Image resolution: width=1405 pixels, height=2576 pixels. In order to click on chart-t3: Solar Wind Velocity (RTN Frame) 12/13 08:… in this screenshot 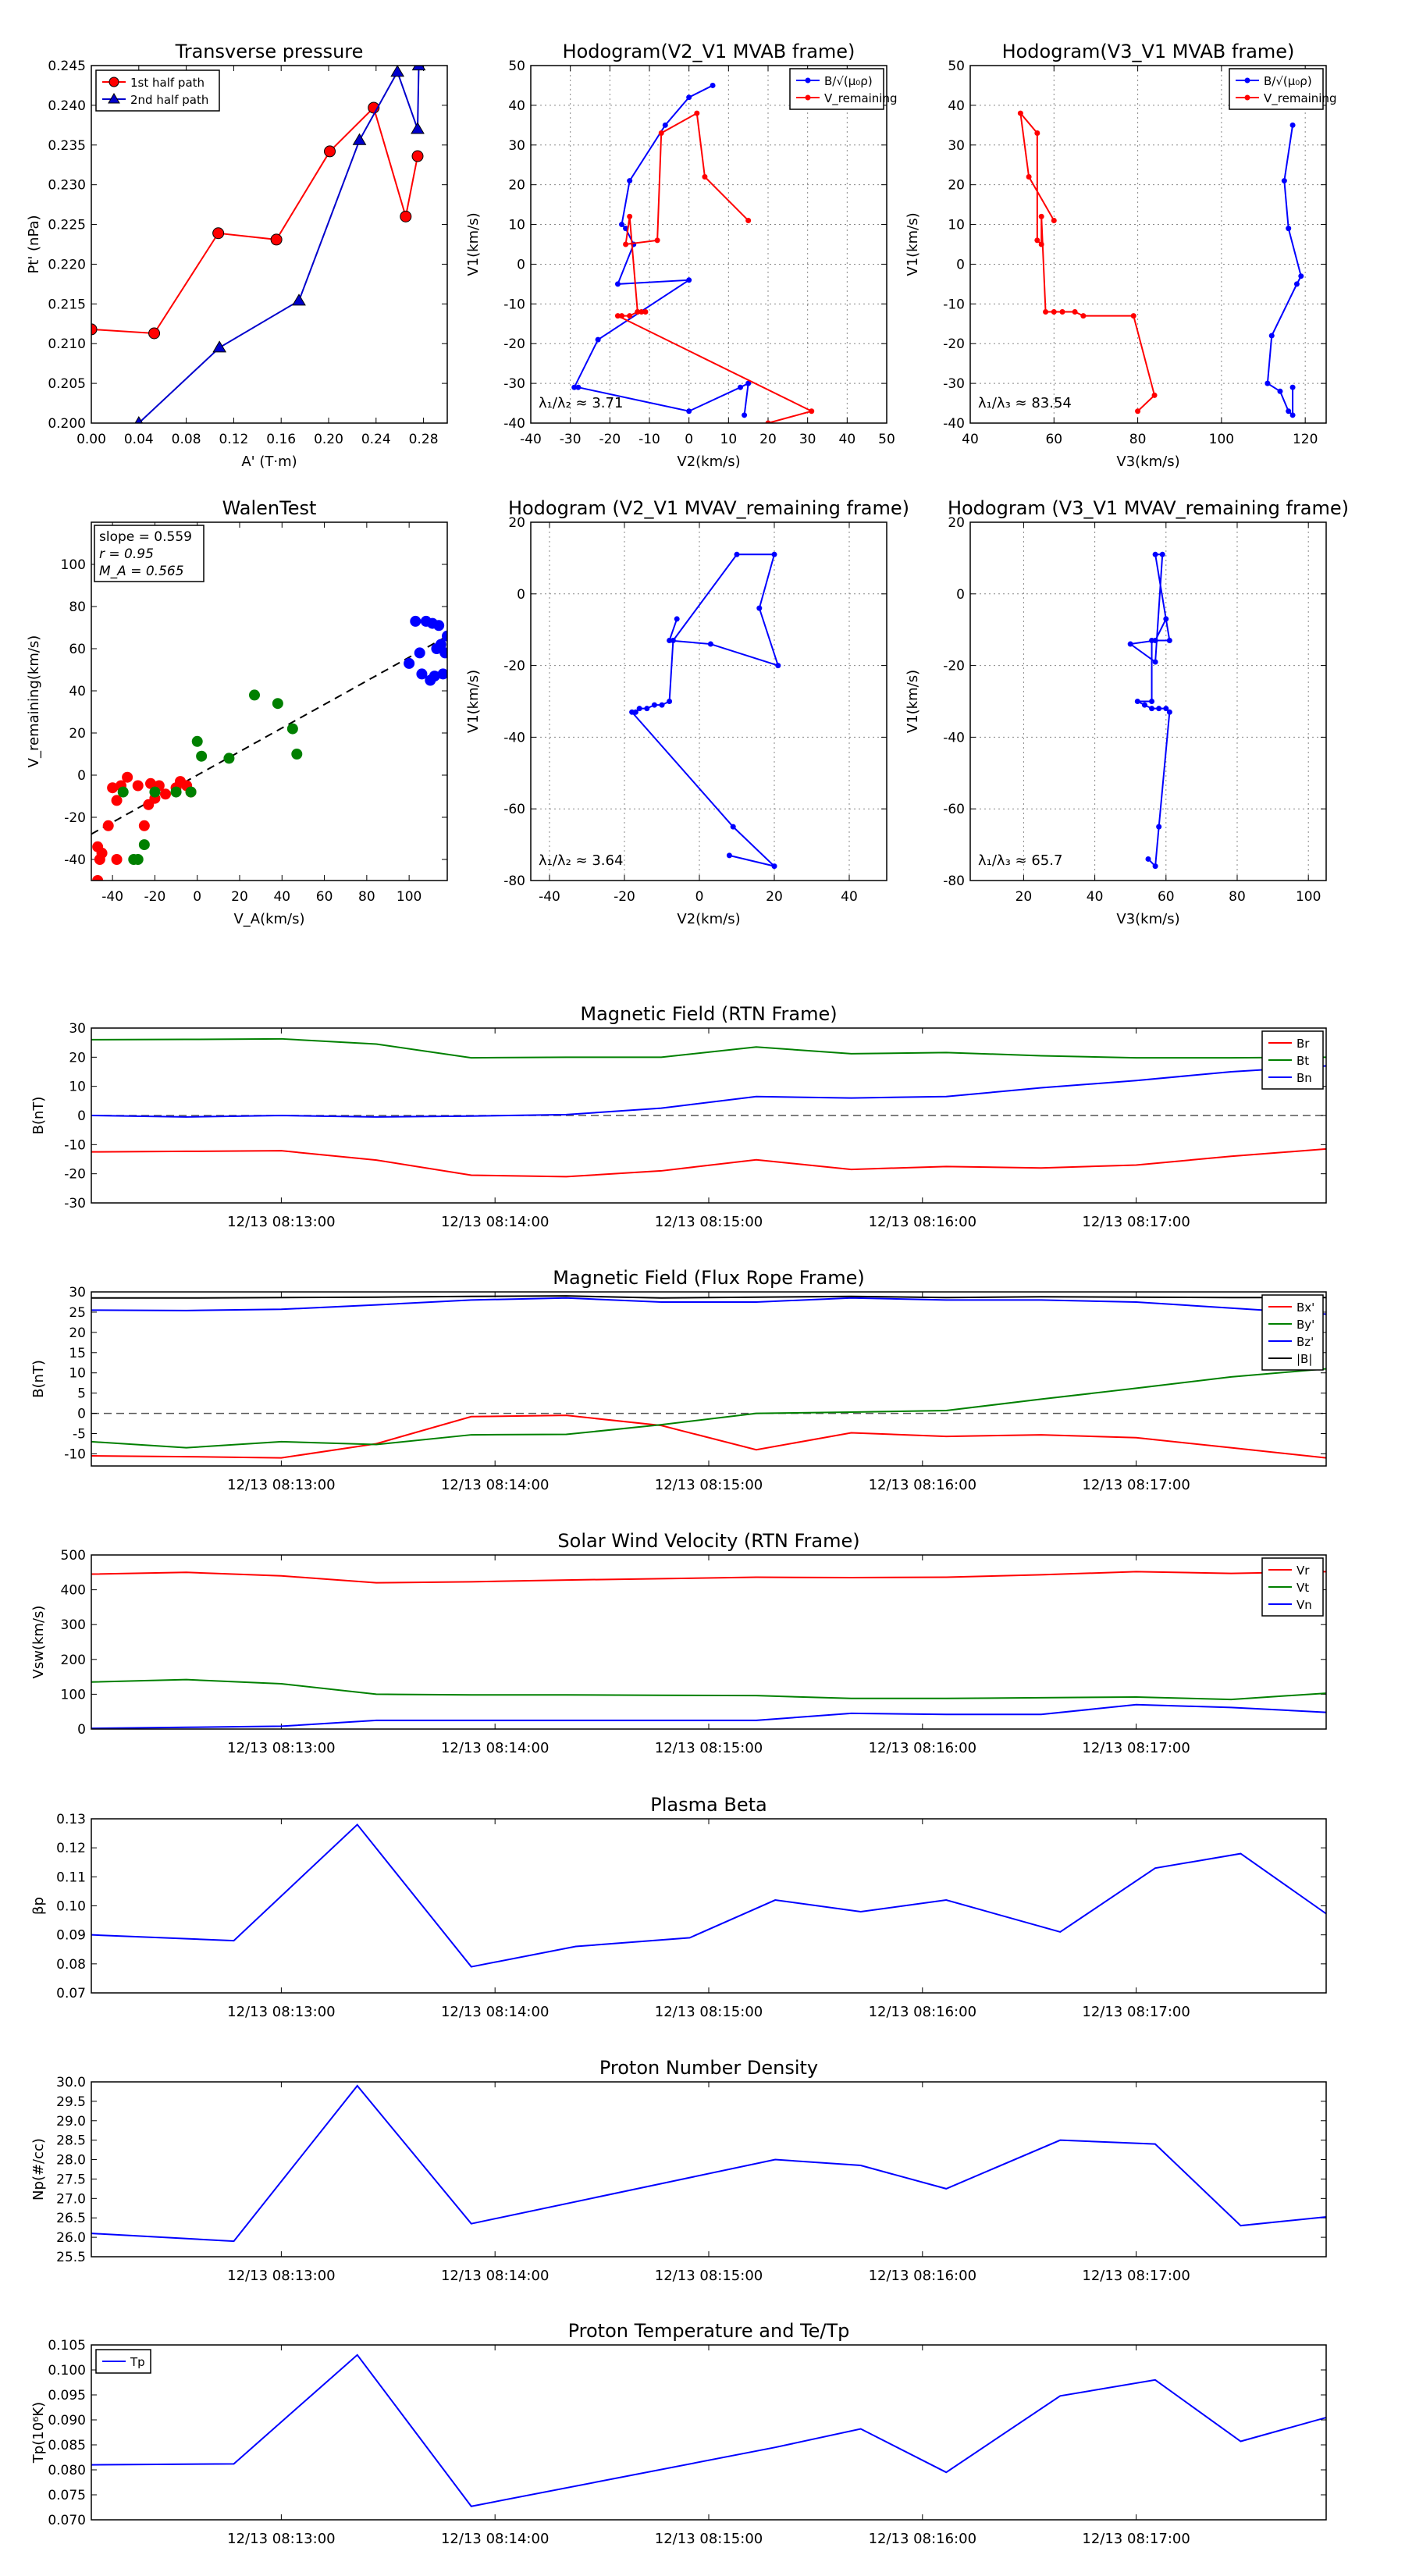, I will do `click(679, 1643)`.